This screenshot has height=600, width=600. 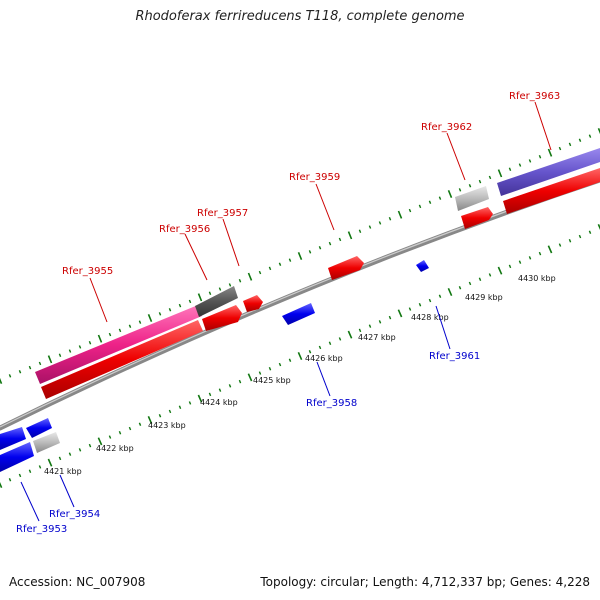 What do you see at coordinates (74, 514) in the screenshot?
I see `label-rfer-3954: Rfer_3954` at bounding box center [74, 514].